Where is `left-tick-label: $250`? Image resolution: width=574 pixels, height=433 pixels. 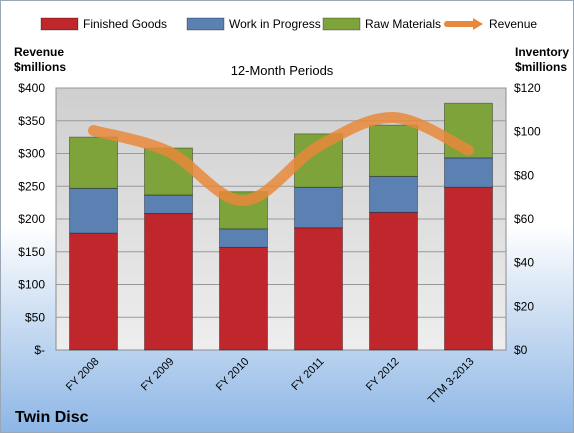 left-tick-label: $250 is located at coordinates (31, 186).